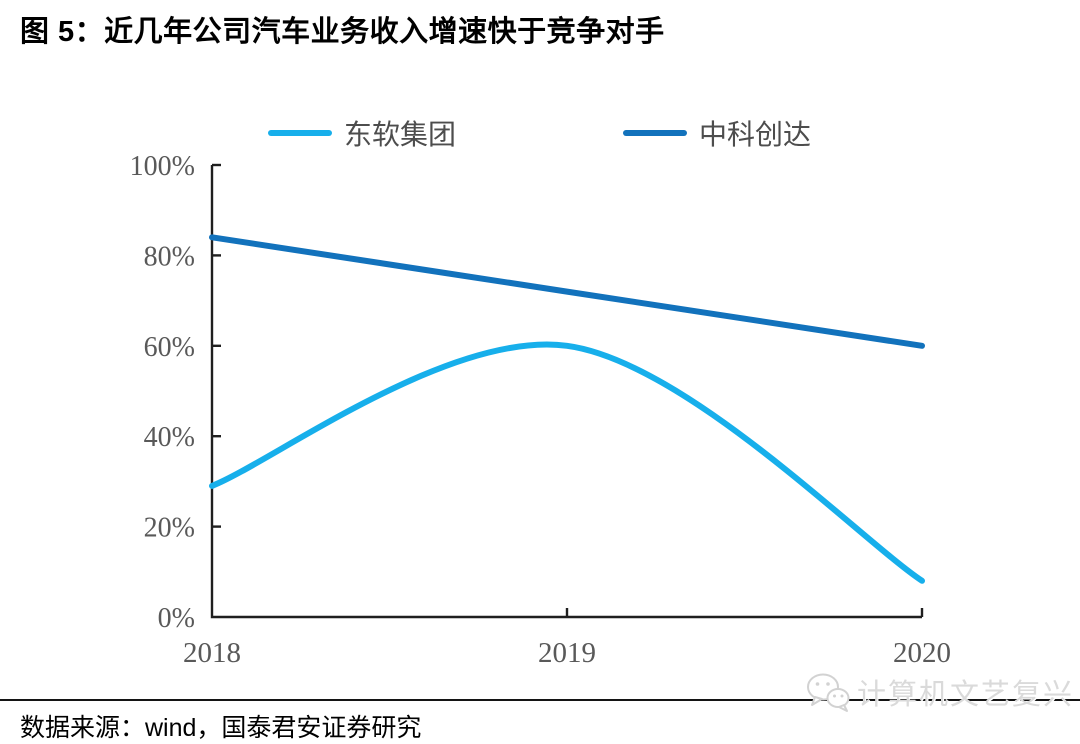 Image resolution: width=1080 pixels, height=744 pixels. What do you see at coordinates (540, 700) in the screenshot?
I see `footer-divider` at bounding box center [540, 700].